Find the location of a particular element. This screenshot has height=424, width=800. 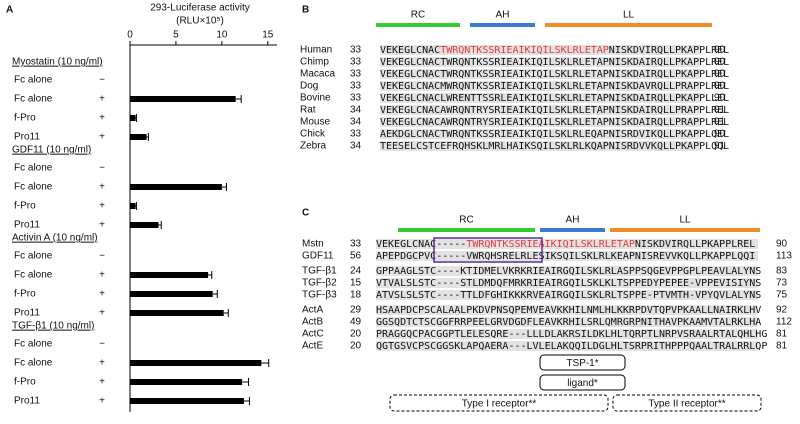

homology-box is located at coordinates (488, 250).